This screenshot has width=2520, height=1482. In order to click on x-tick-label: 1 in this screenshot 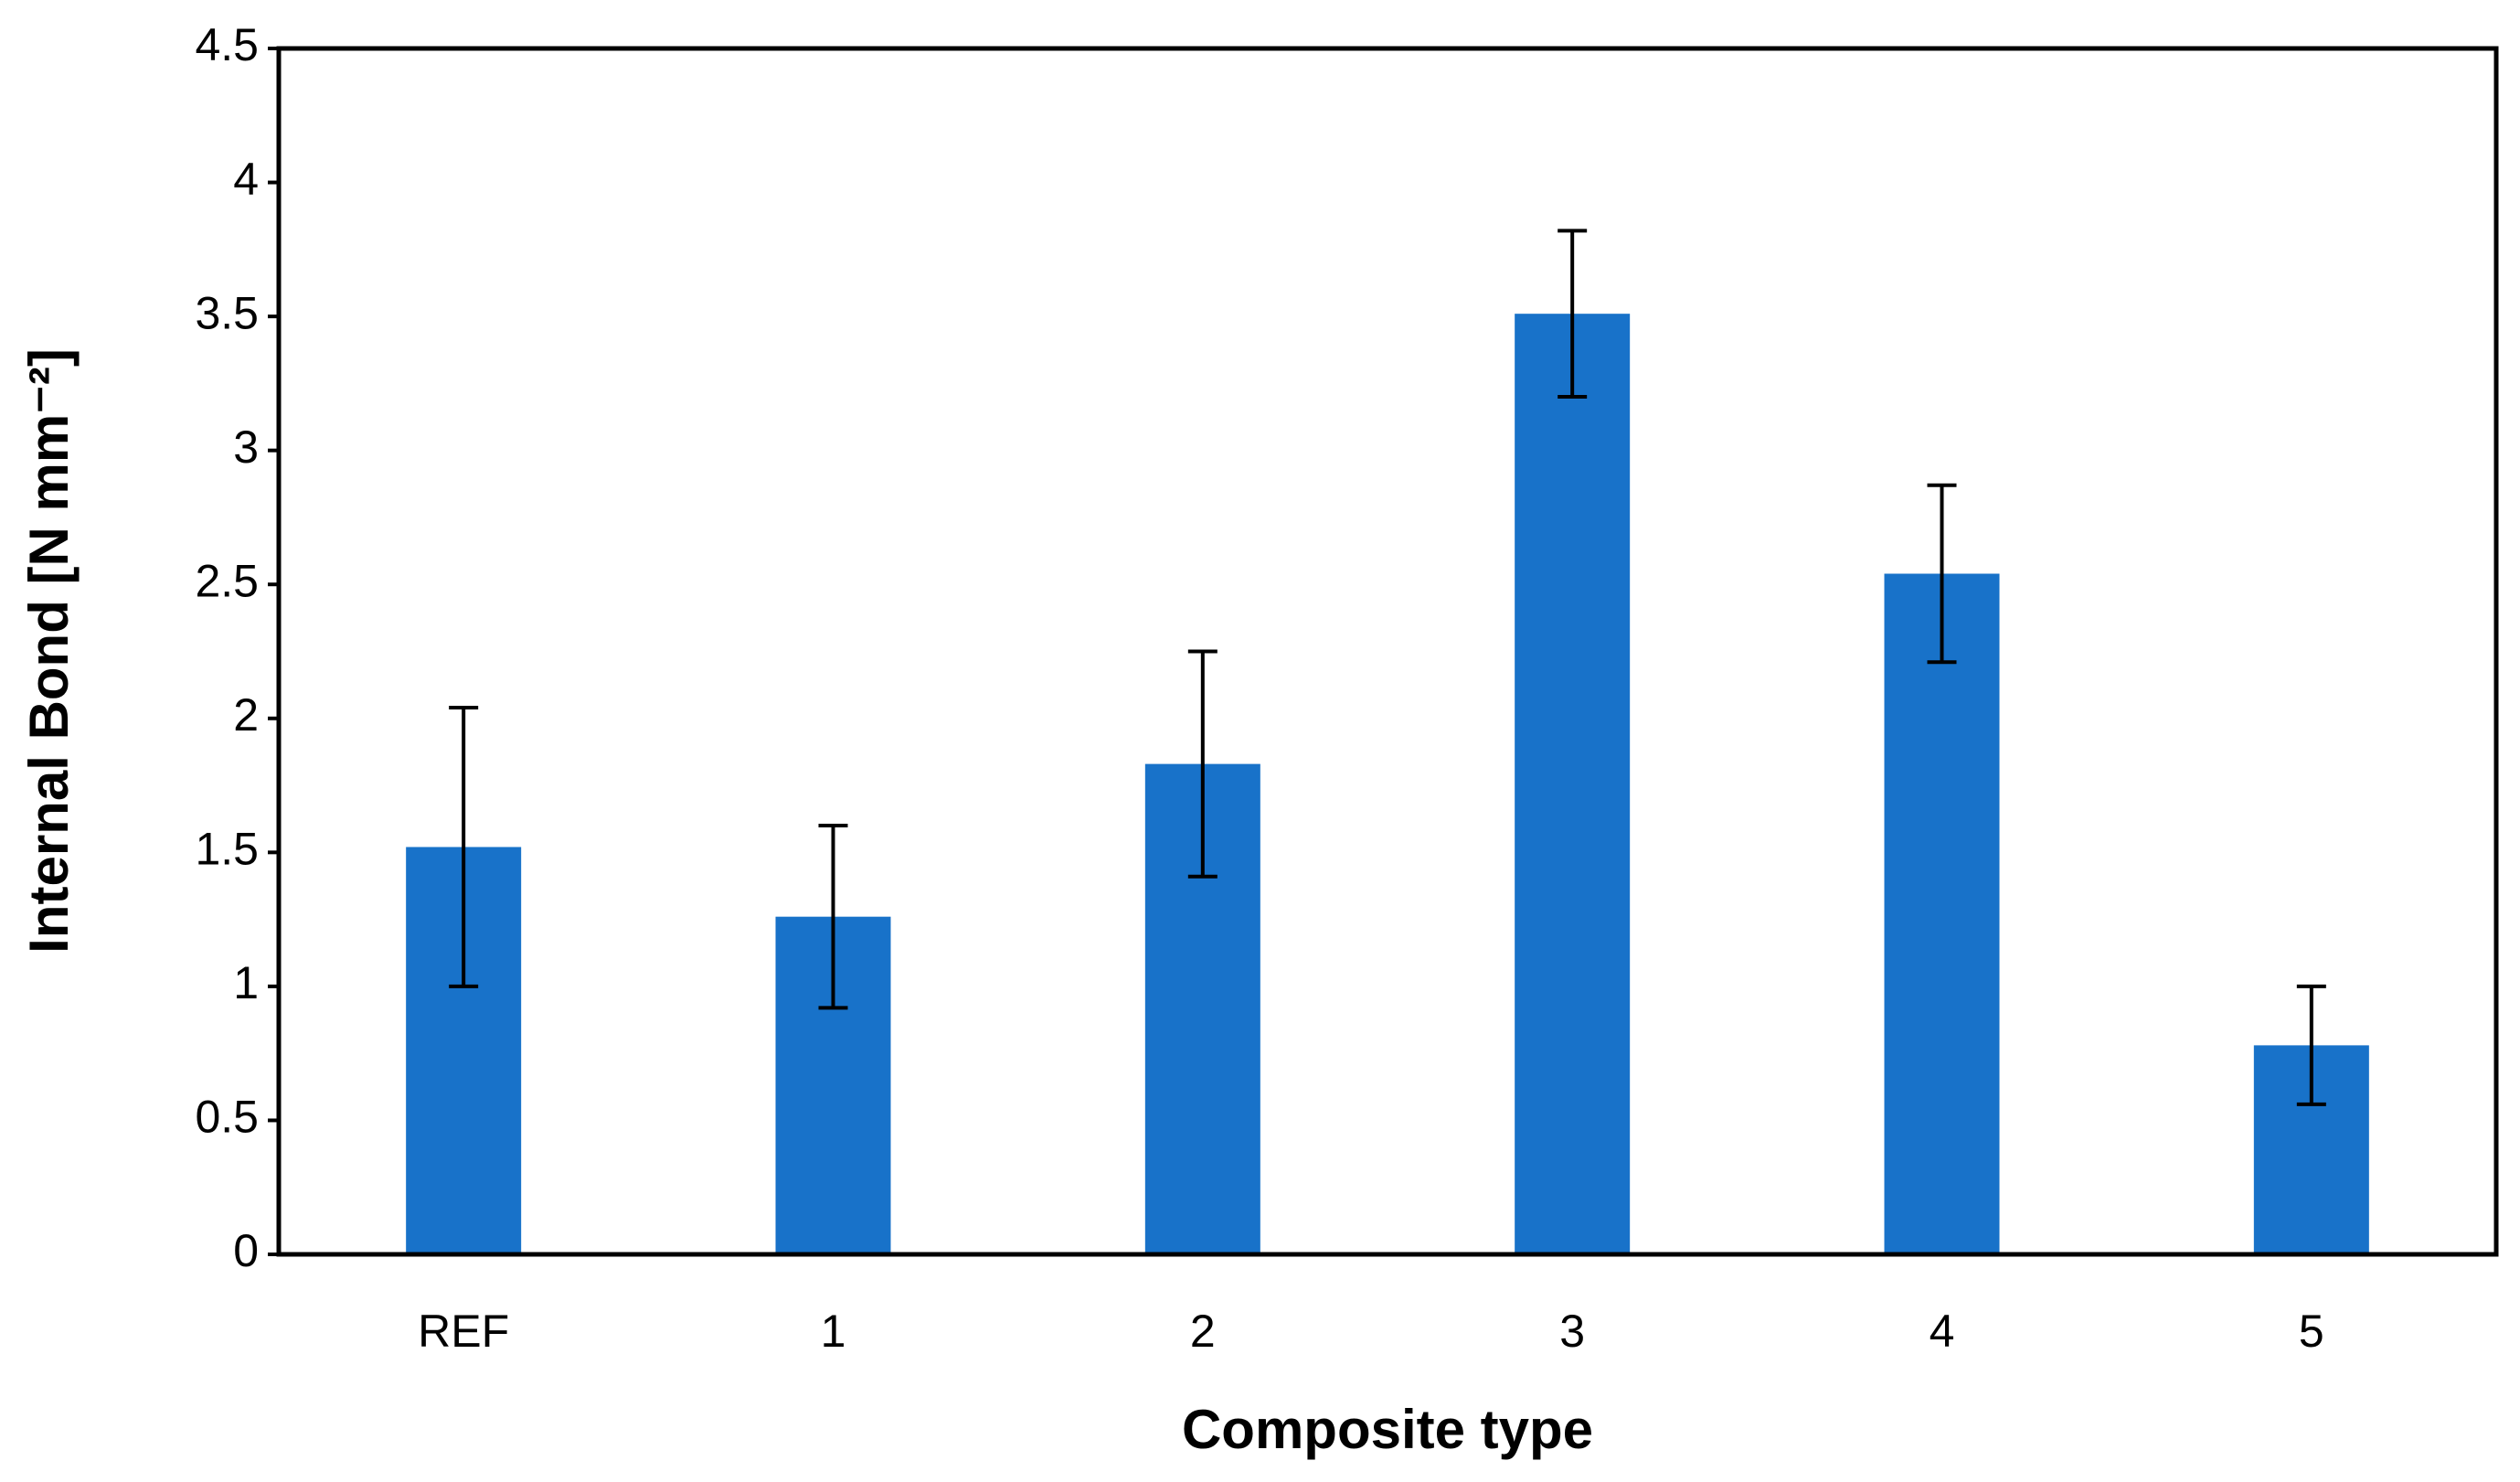, I will do `click(834, 1331)`.